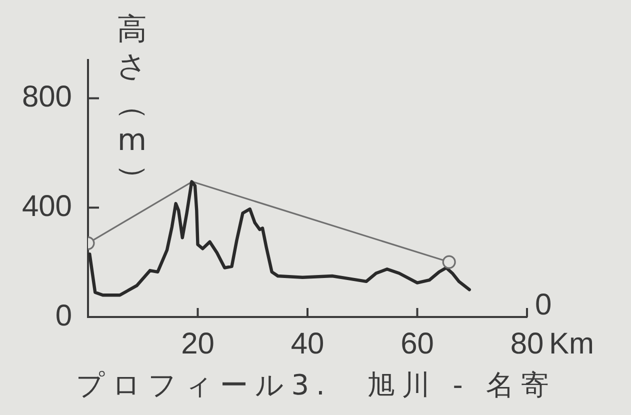  What do you see at coordinates (197, 343) in the screenshot?
I see `x-tick-label: 20` at bounding box center [197, 343].